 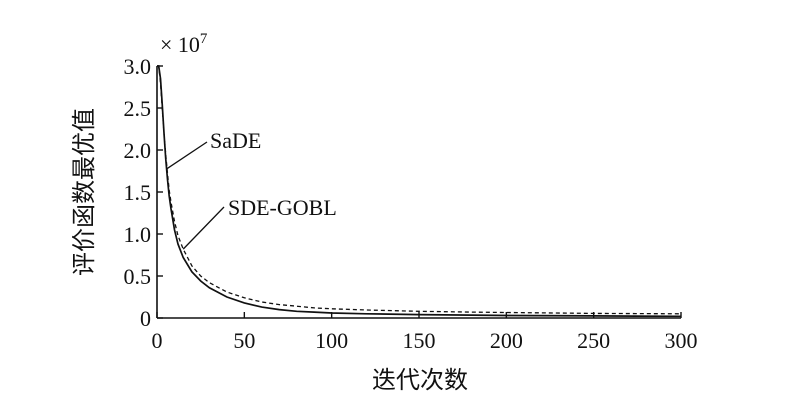 I want to click on y-tick-label: 2.5, so click(x=138, y=108).